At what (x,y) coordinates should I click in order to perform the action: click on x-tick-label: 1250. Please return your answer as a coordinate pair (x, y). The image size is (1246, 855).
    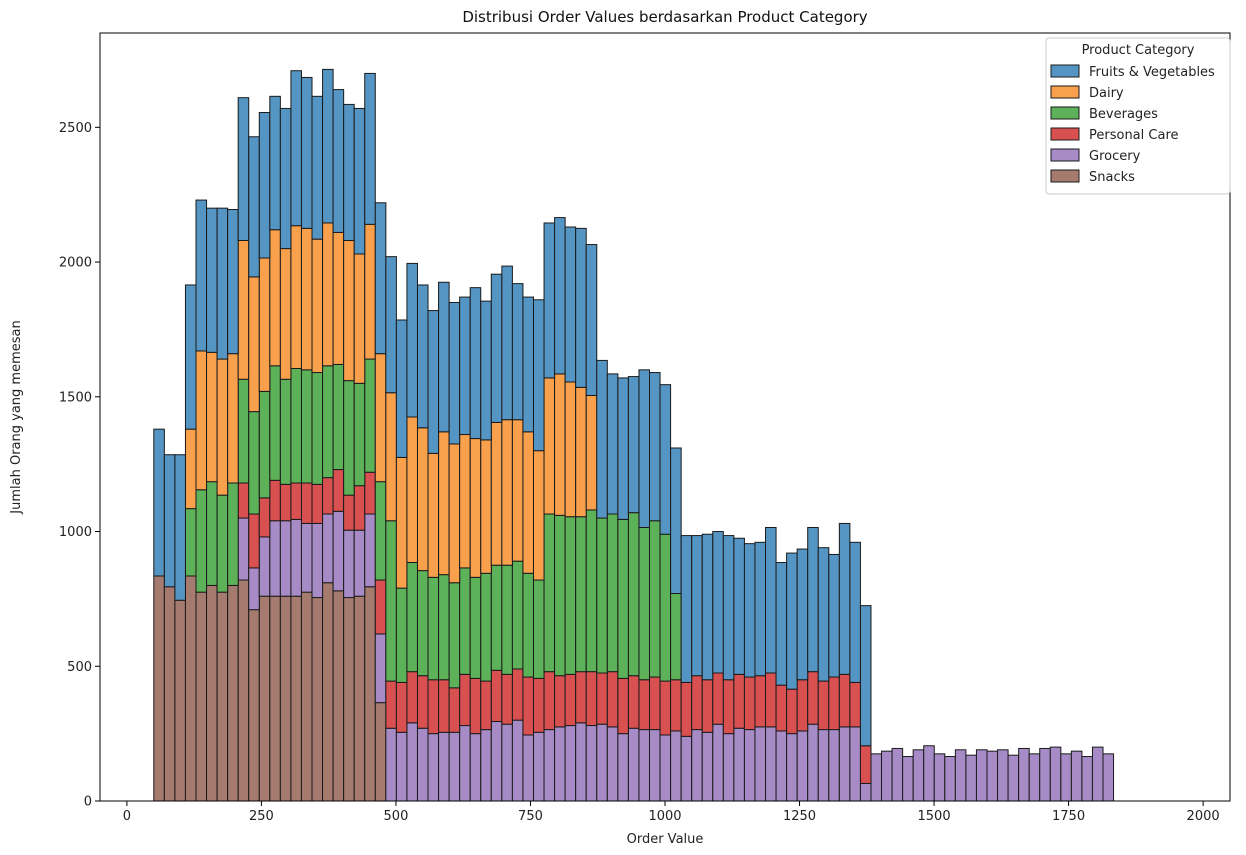
    Looking at the image, I should click on (799, 816).